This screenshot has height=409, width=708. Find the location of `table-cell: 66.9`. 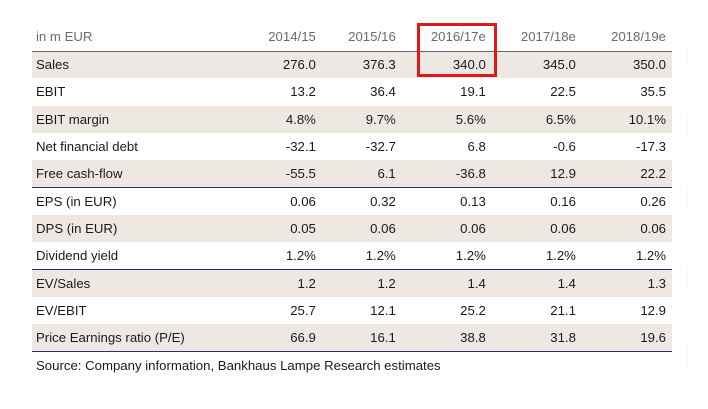

table-cell: 66.9 is located at coordinates (282, 337).